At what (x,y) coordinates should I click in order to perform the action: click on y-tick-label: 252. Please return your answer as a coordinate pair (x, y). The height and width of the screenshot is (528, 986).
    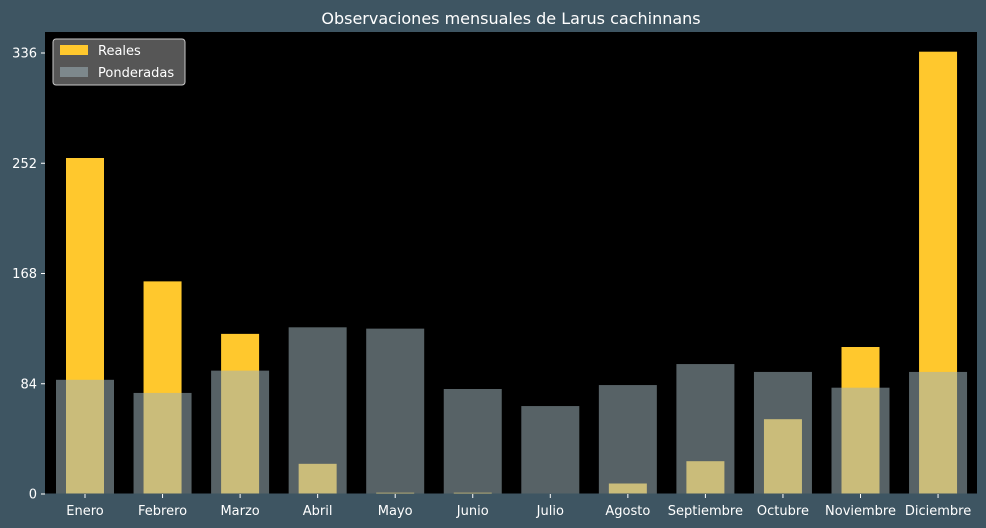
    Looking at the image, I should click on (24, 164).